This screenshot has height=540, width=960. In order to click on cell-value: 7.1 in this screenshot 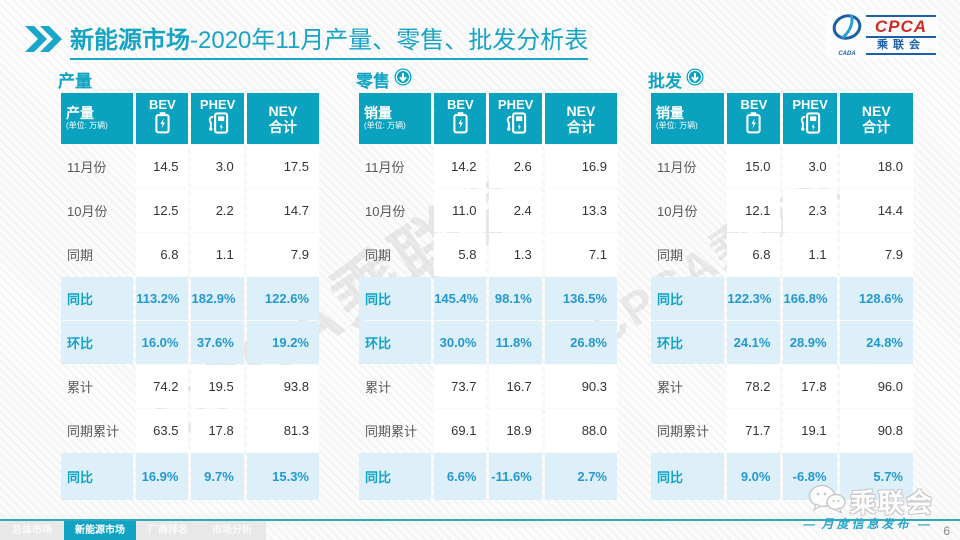, I will do `click(580, 254)`.